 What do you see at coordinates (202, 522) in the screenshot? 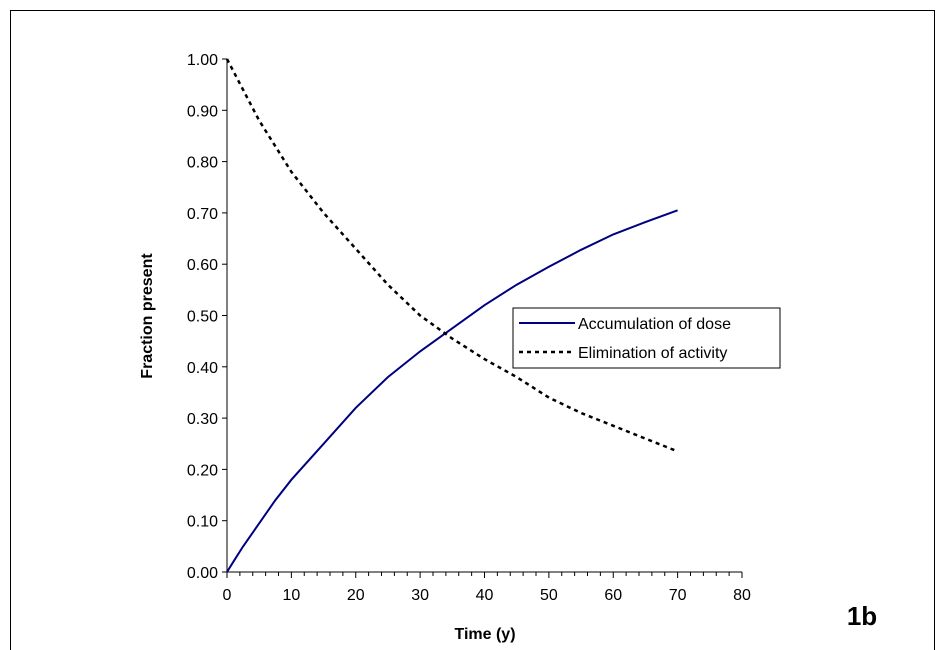
I see `y-tick-label: 0.10` at bounding box center [202, 522].